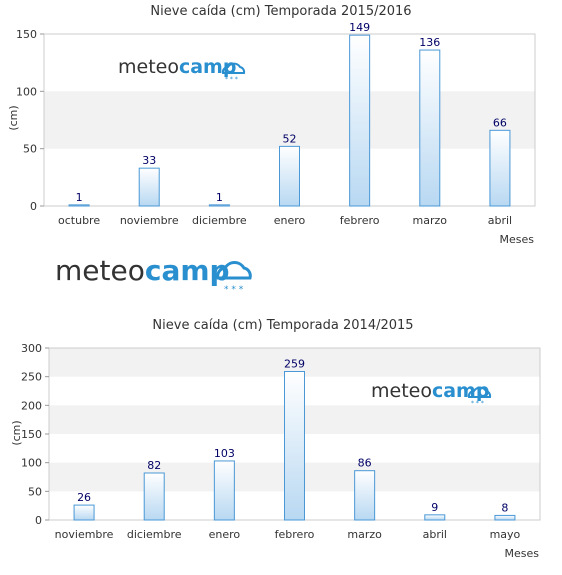  I want to click on meteocamp-logo-large: meteocamp * * *, so click(153, 274).